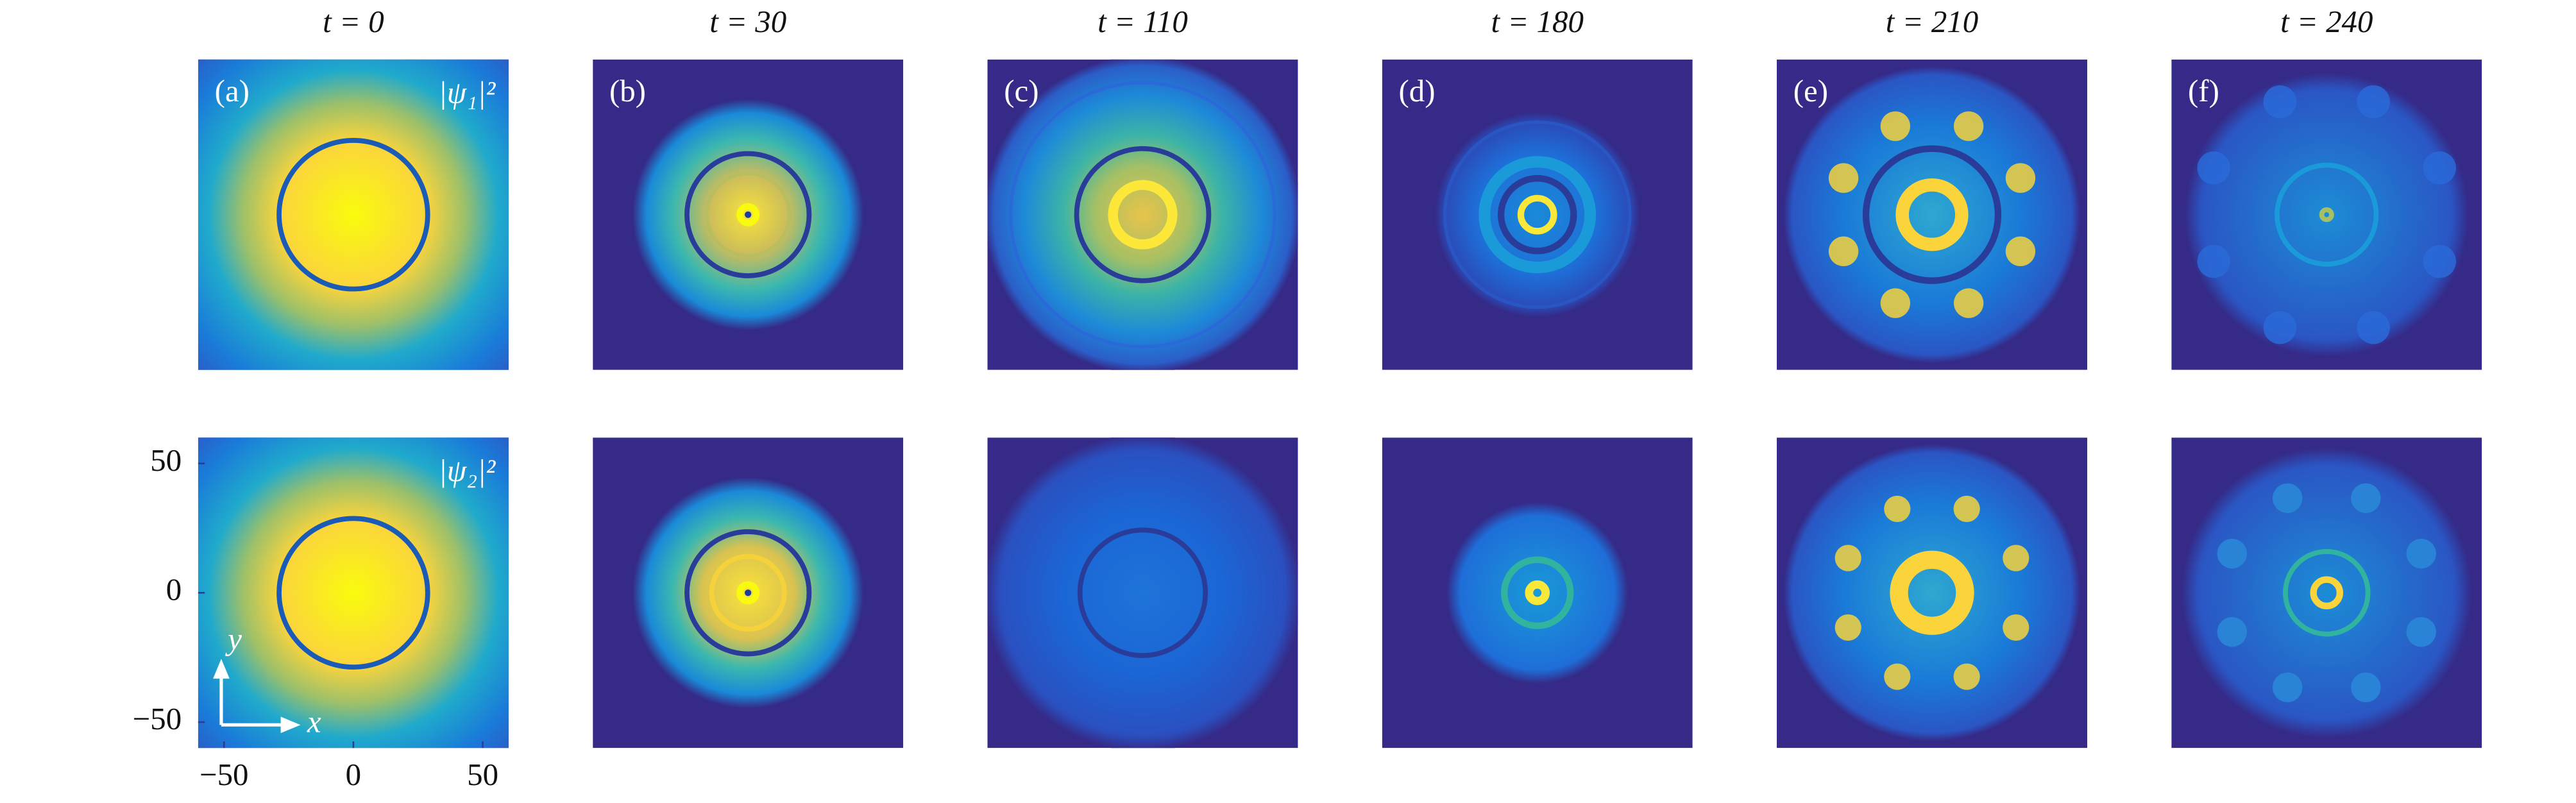 This screenshot has height=803, width=2576. I want to click on y-axis-label: y, so click(233, 639).